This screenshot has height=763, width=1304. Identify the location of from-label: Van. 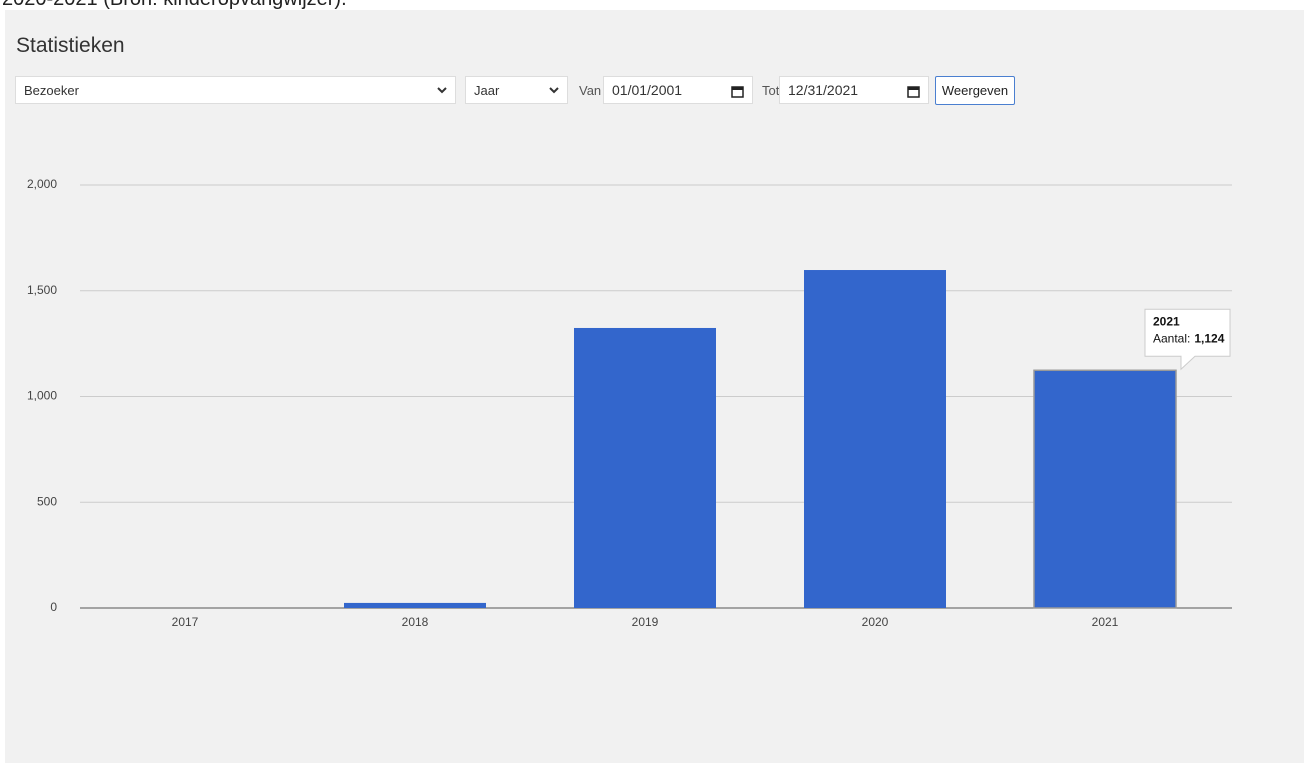
(590, 90).